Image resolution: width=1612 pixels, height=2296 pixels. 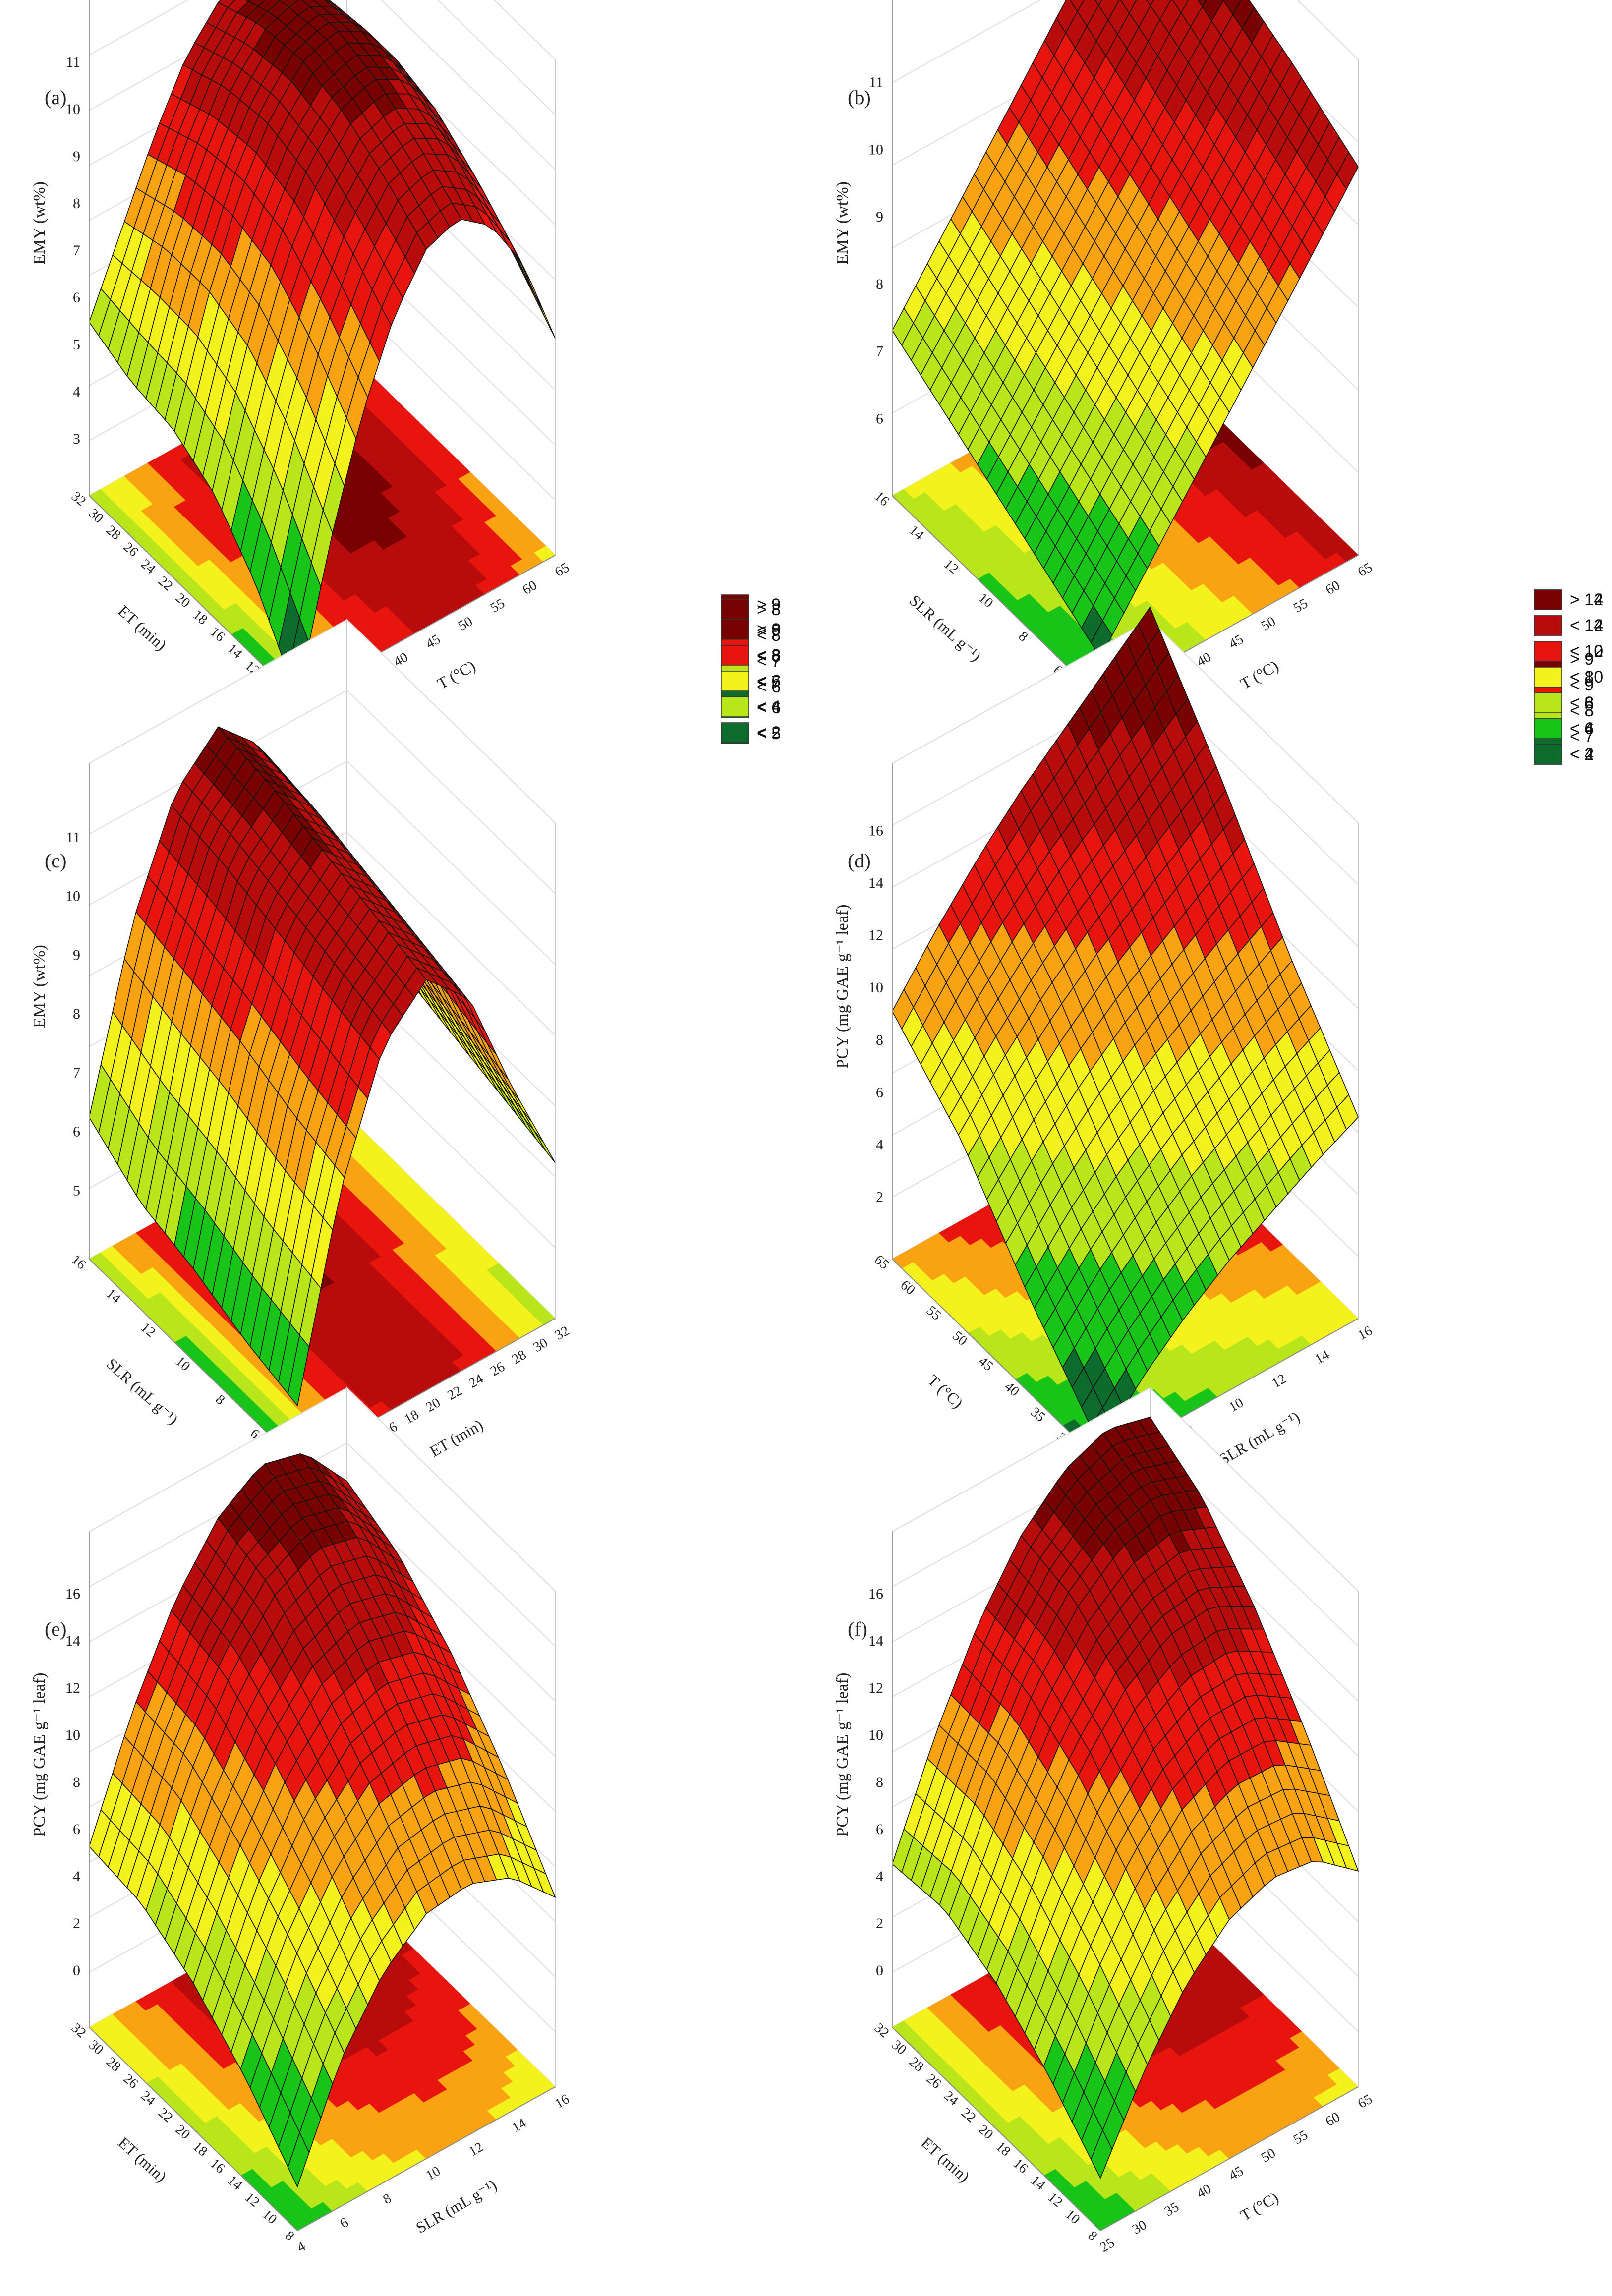 What do you see at coordinates (454, 1393) in the screenshot?
I see `x-tick-label: 22` at bounding box center [454, 1393].